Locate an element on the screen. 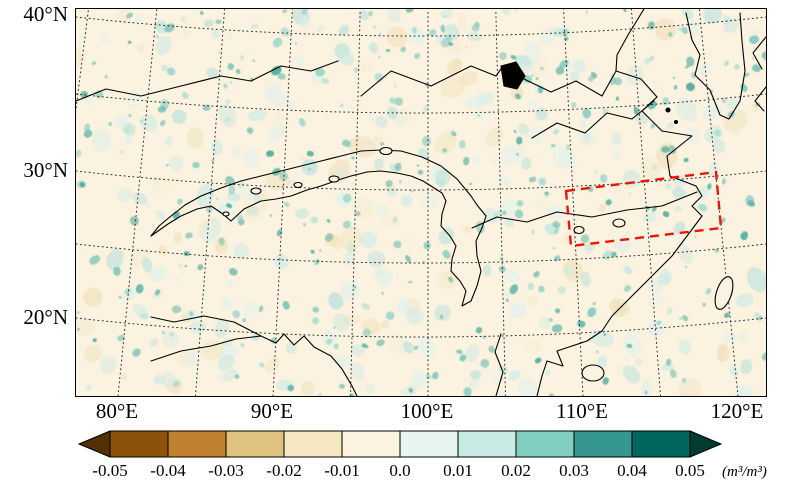 This screenshot has height=498, width=800. lat-label-20n: 20°N is located at coordinates (45, 317).